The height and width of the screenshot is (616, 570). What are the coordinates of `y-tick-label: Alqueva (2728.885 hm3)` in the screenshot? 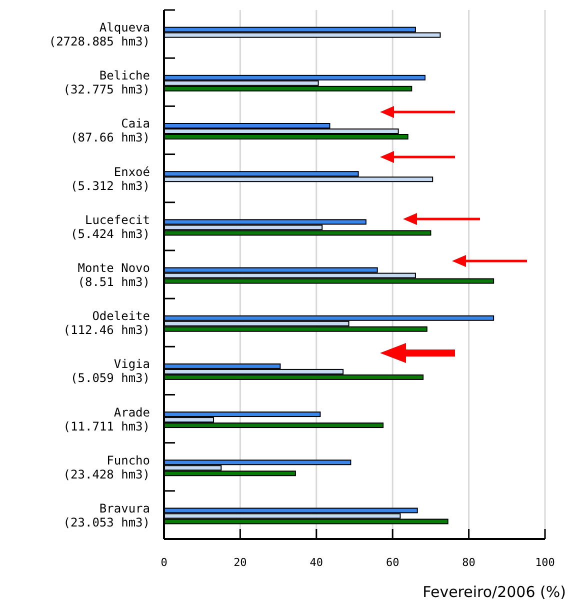 It's located at (99, 34).